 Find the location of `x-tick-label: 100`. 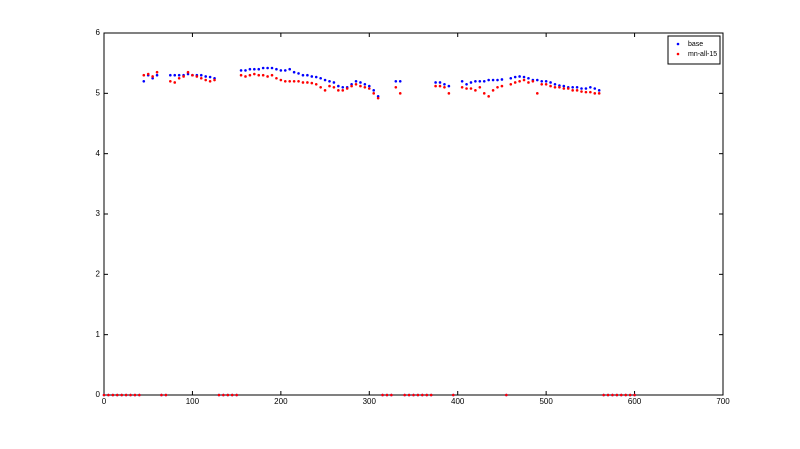

x-tick-label: 100 is located at coordinates (193, 401).